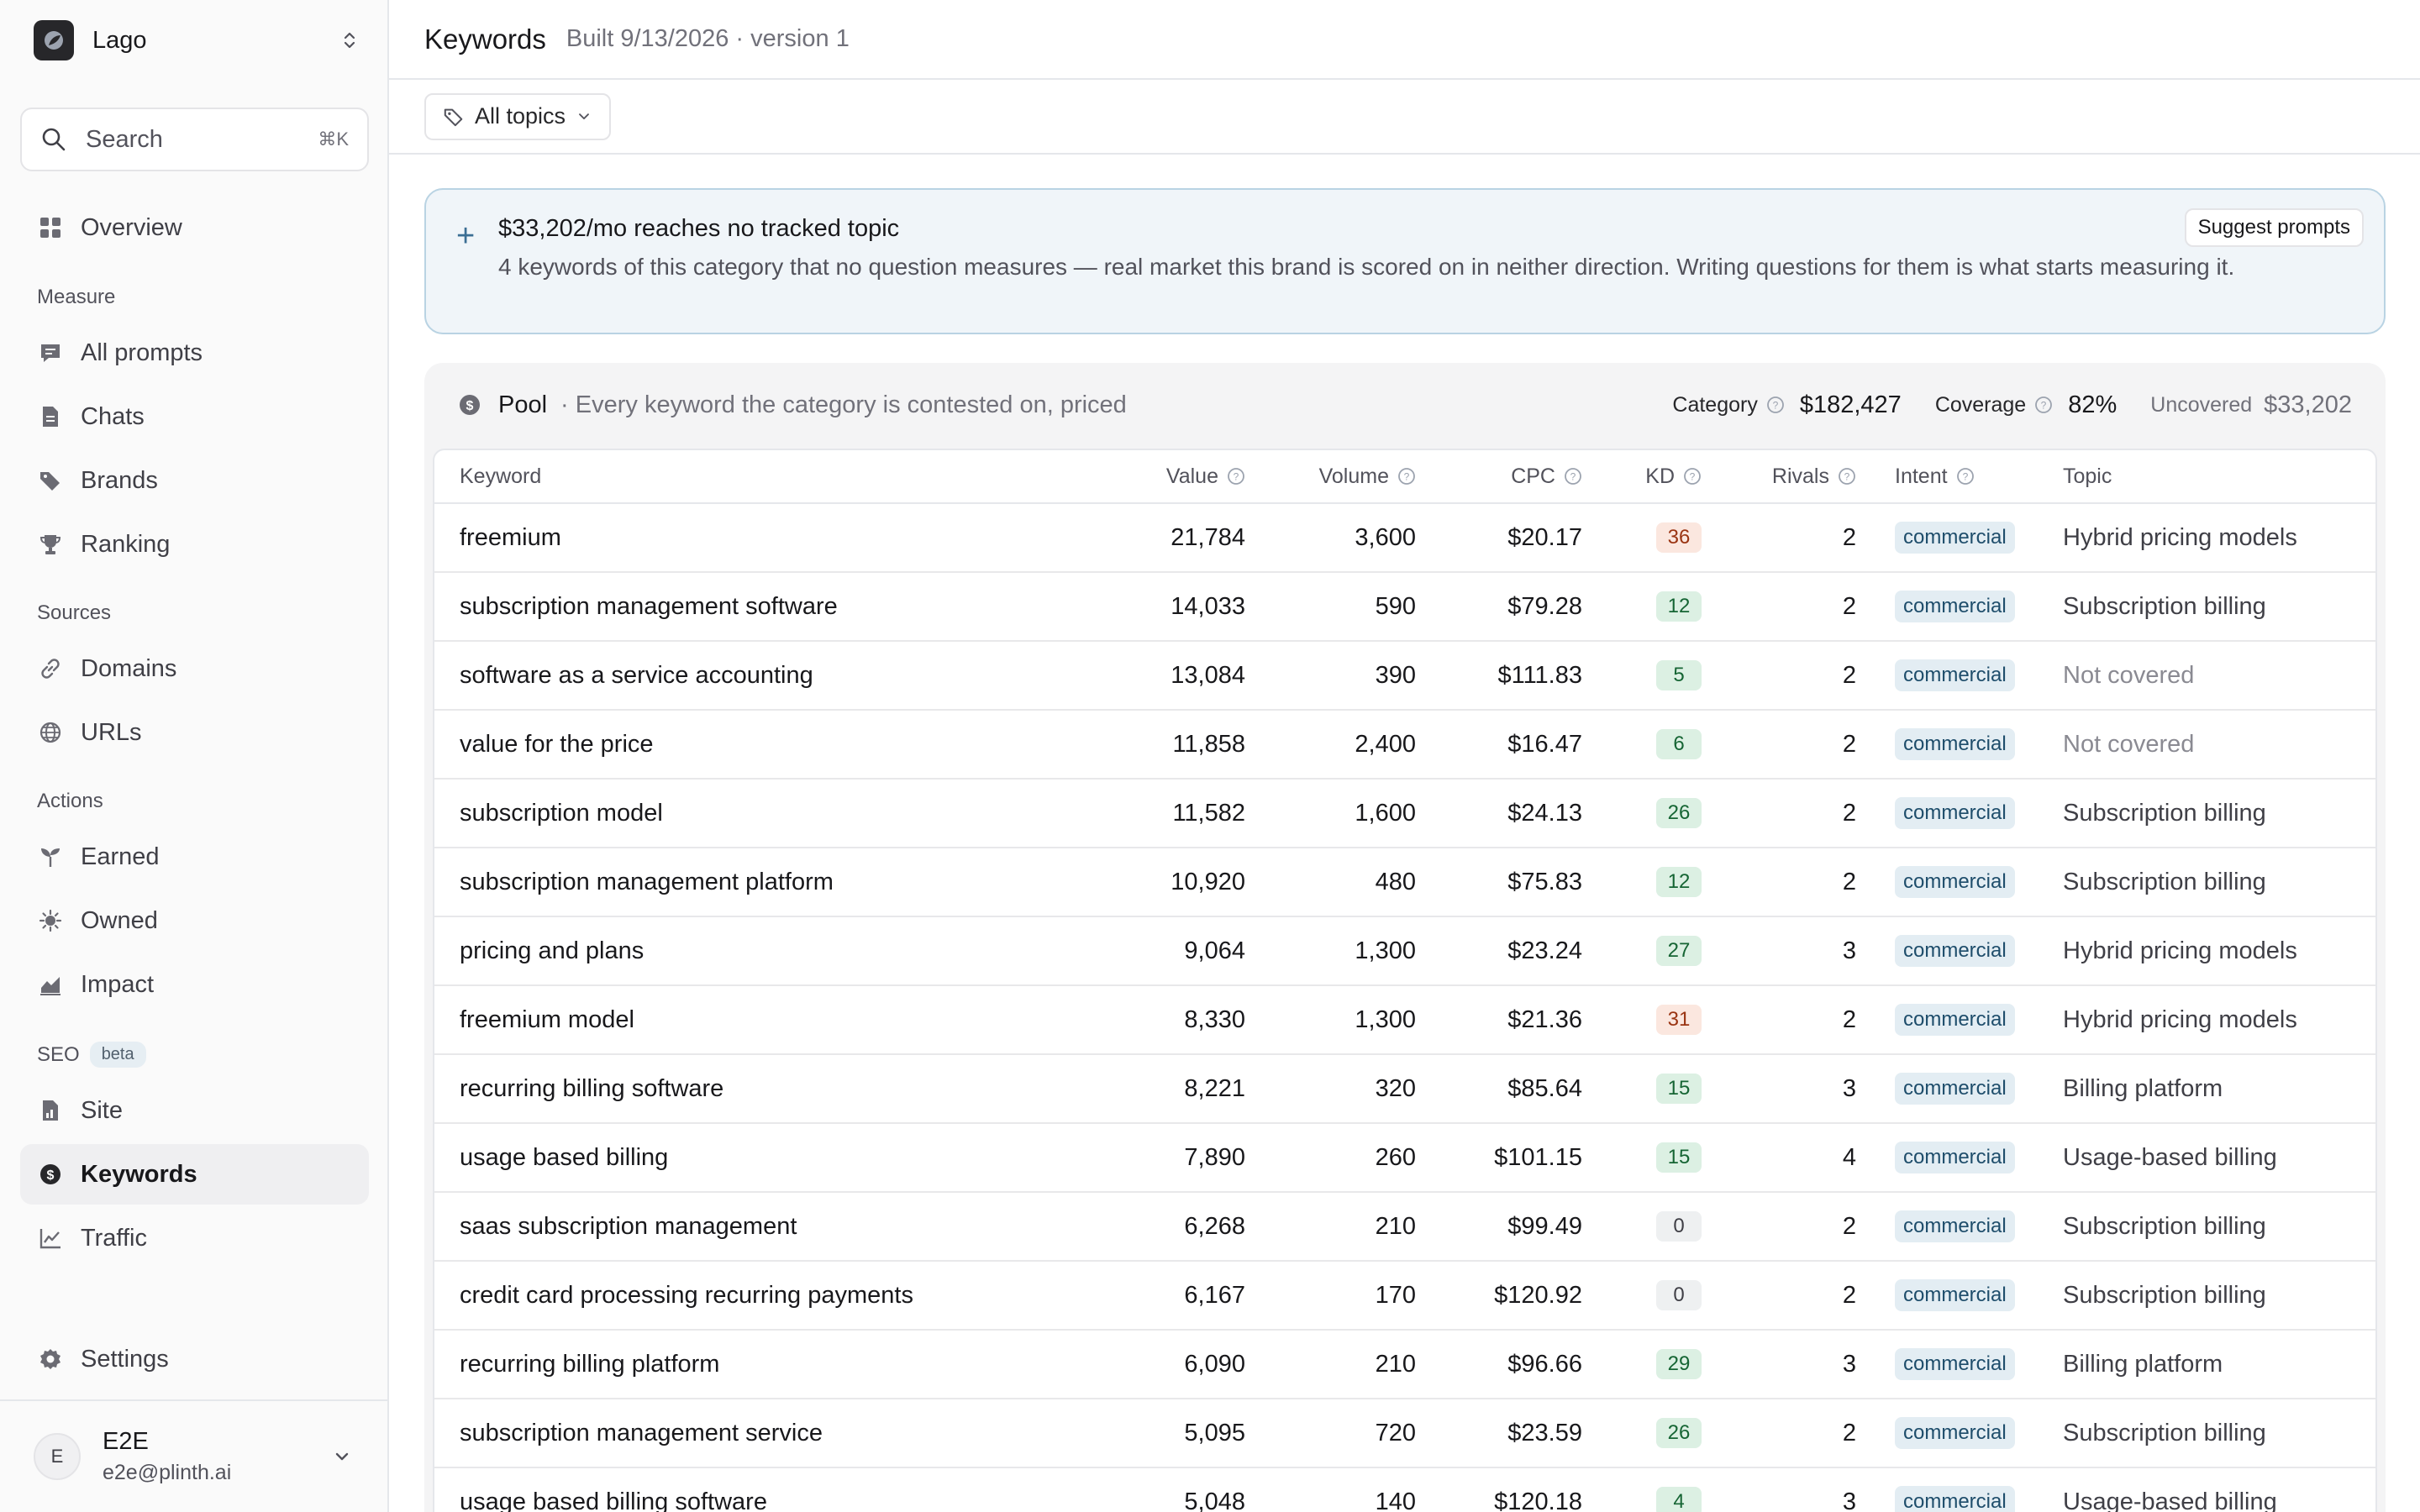 This screenshot has width=2420, height=1512. I want to click on column-topic: Topic, so click(2087, 476).